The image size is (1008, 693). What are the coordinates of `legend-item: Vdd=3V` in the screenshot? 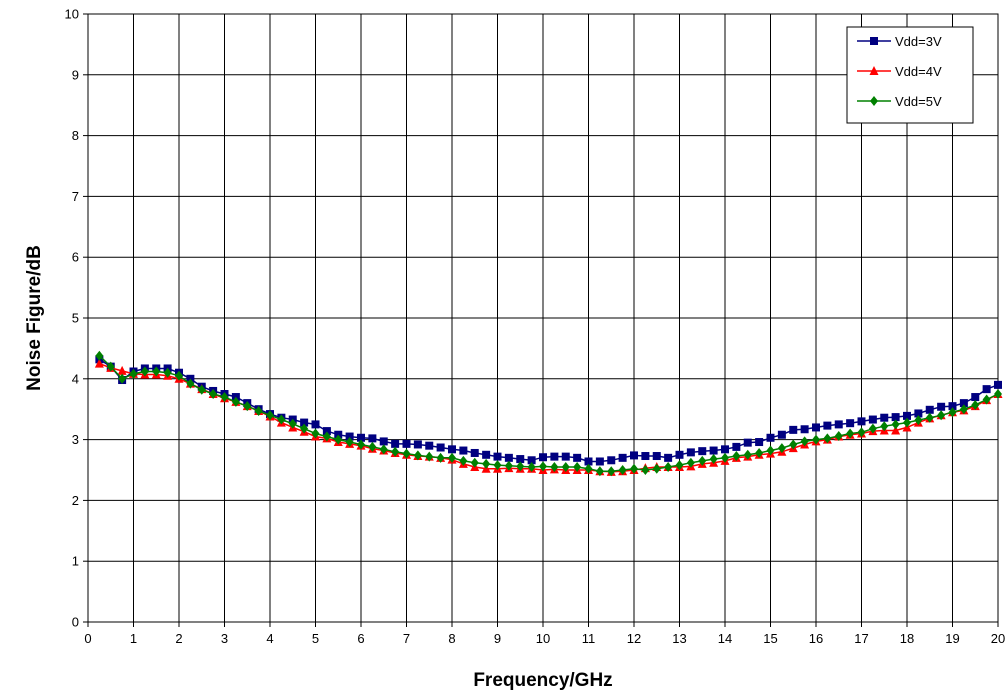 It's located at (899, 41).